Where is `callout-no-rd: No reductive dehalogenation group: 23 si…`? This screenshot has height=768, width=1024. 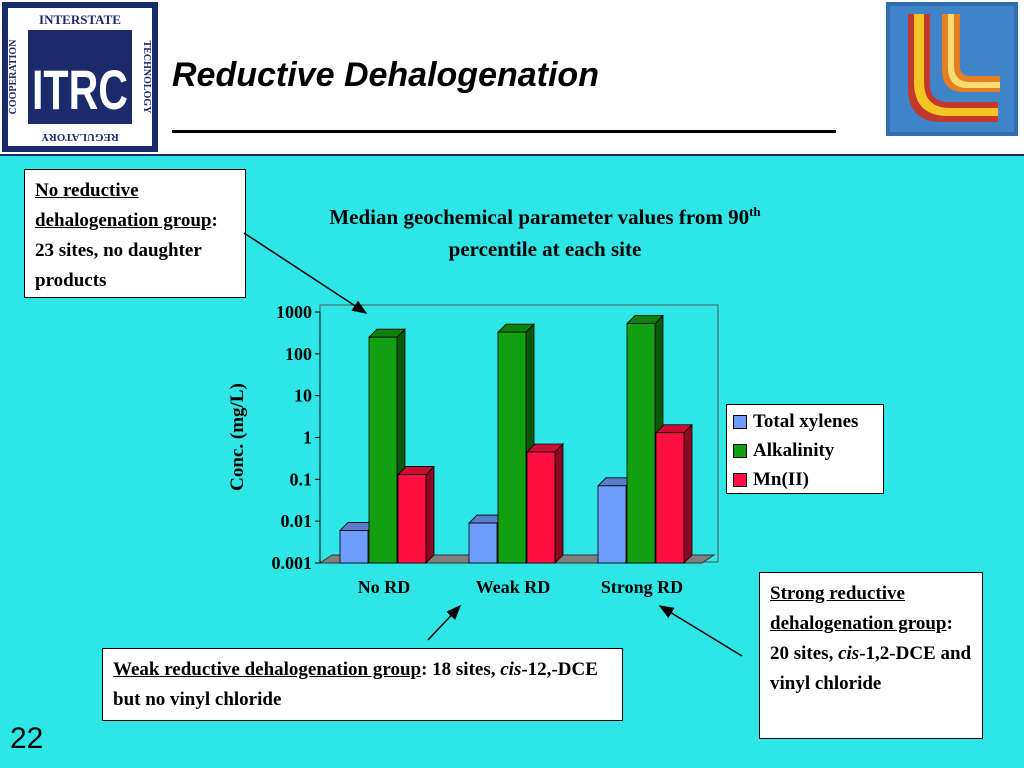
callout-no-rd: No reductive dehalogenation group: 23 si… is located at coordinates (135, 233).